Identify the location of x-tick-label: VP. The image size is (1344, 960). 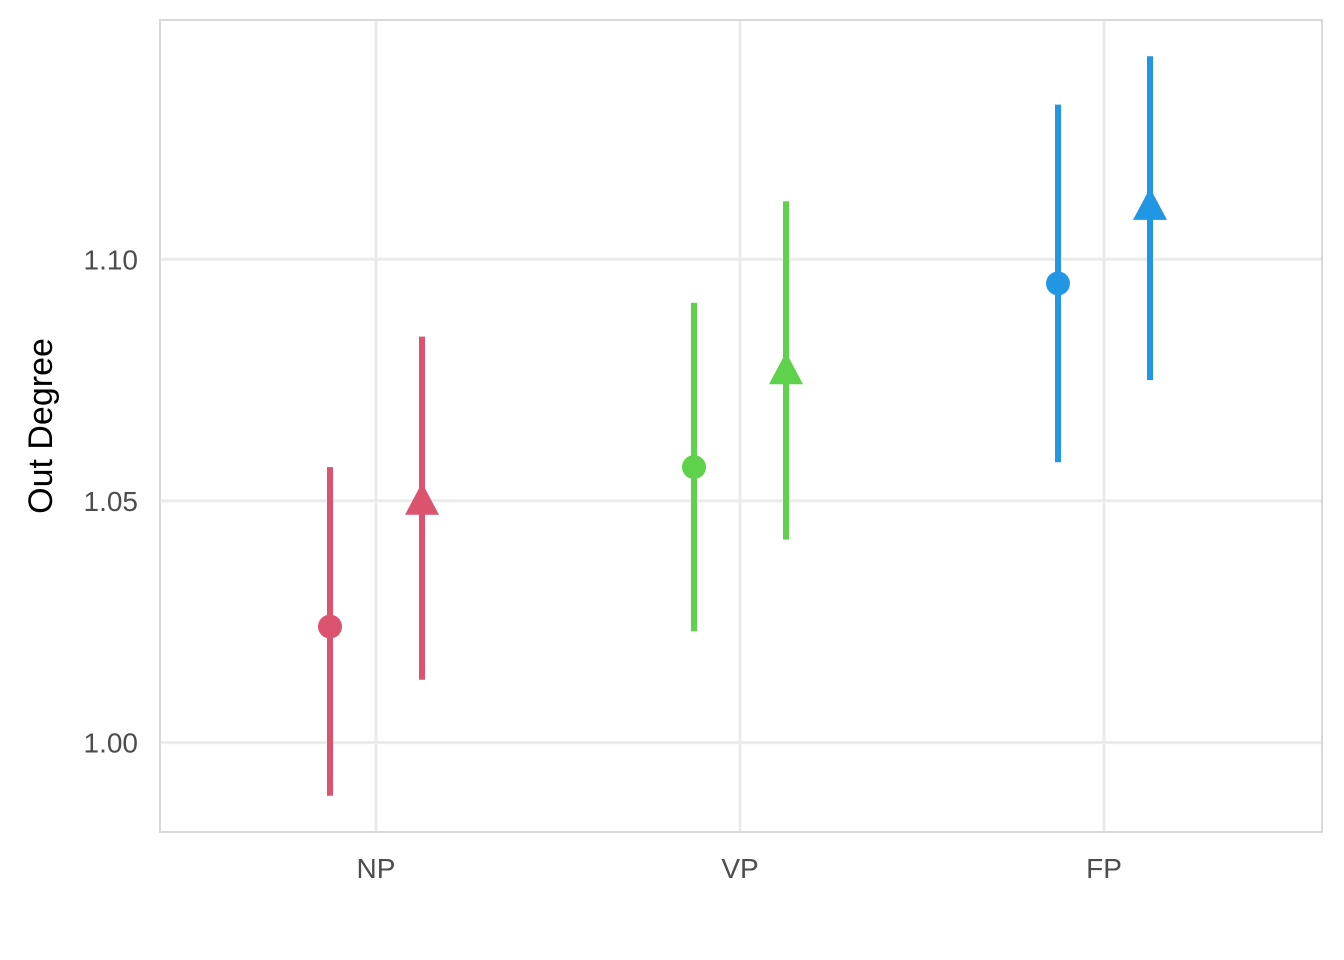
(739, 868).